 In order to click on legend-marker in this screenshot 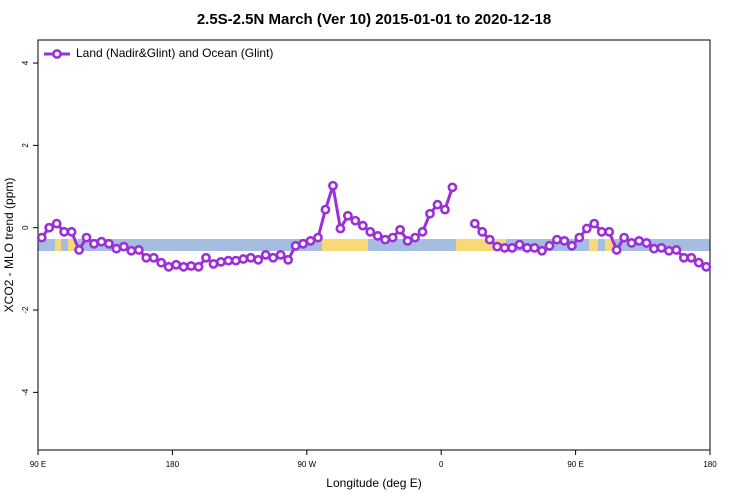, I will do `click(57, 54)`.